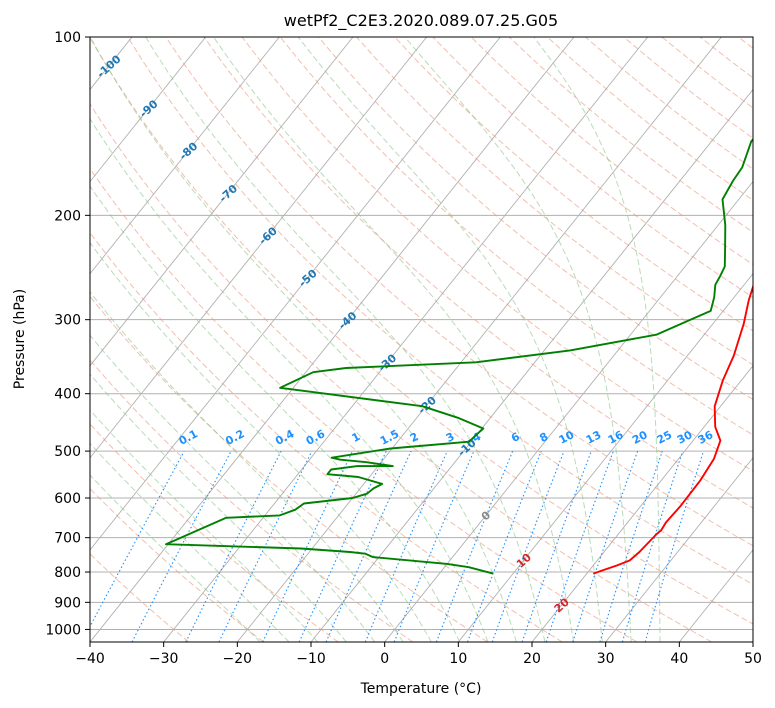 Image resolution: width=775 pixels, height=708 pixels. I want to click on y-tick-label: 1000, so click(63, 630).